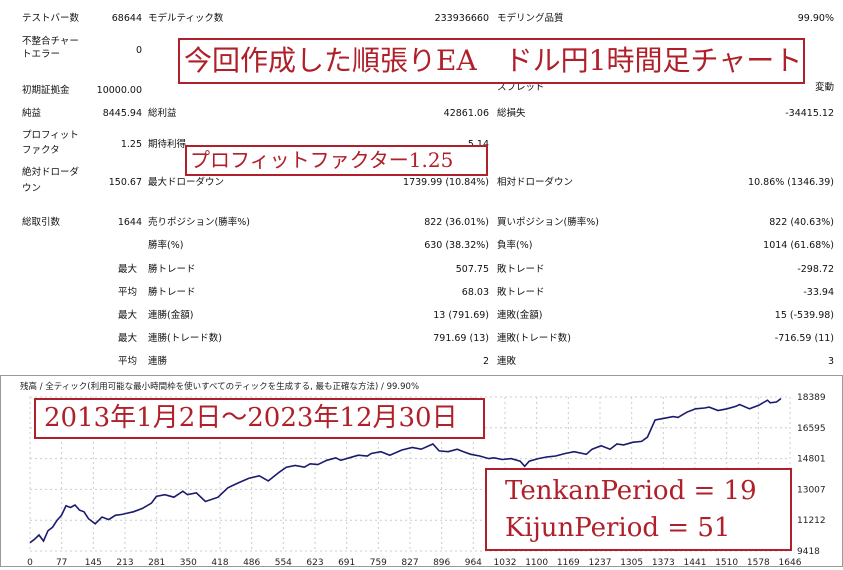 This screenshot has width=843, height=570. Describe the element at coordinates (472, 269) in the screenshot. I see `value-max-win: 507.75` at that location.